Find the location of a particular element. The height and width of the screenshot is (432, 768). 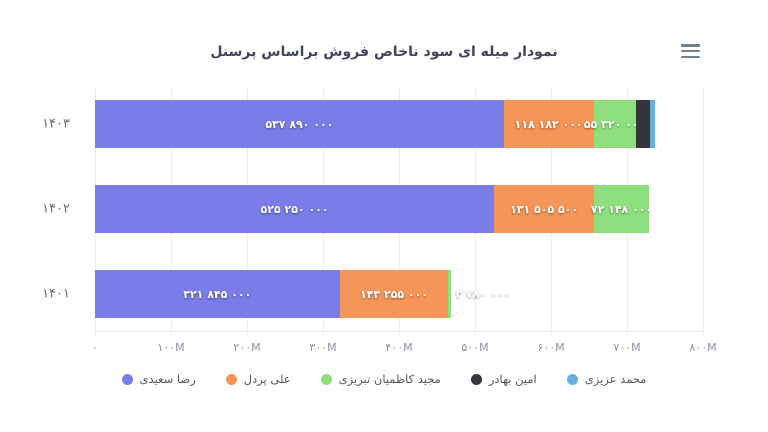

bar-value-label: ۱۱۸ ۱۸۲ ۰۰۰ is located at coordinates (548, 124).